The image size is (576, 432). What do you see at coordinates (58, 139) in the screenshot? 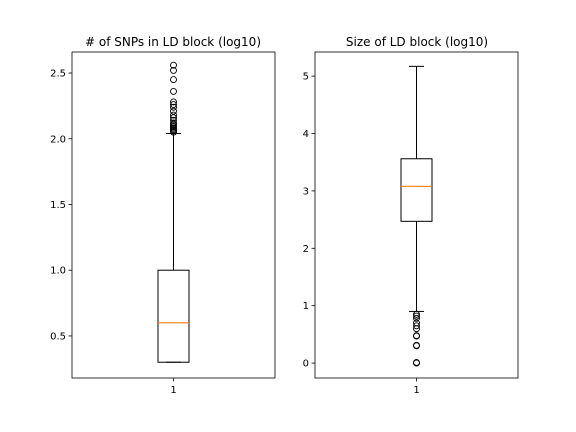
I see `y-tick-label: 2.0` at bounding box center [58, 139].